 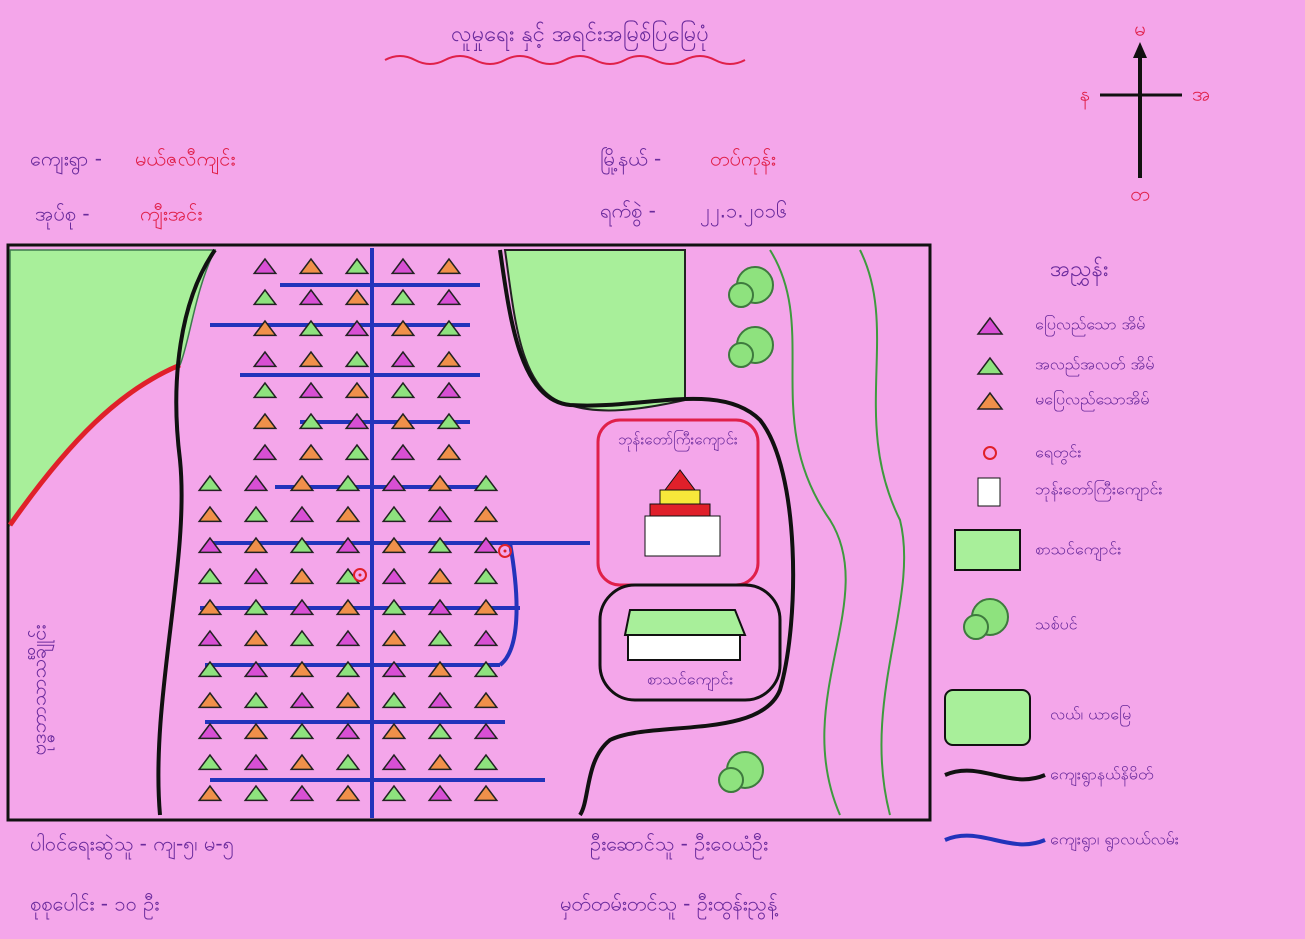 What do you see at coordinates (132, 846) in the screenshot?
I see `participants: ပါဝင်ရေးဆွဲသူ - ကျ-၅၊ မ-၅` at bounding box center [132, 846].